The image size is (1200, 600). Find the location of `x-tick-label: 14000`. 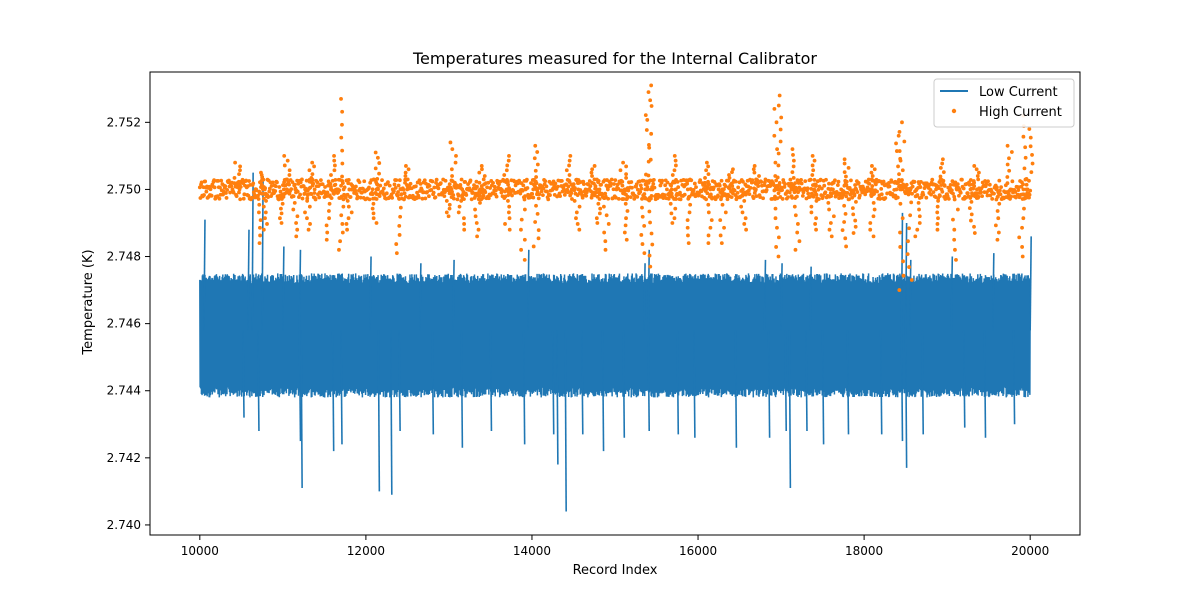

x-tick-label: 14000 is located at coordinates (532, 551).